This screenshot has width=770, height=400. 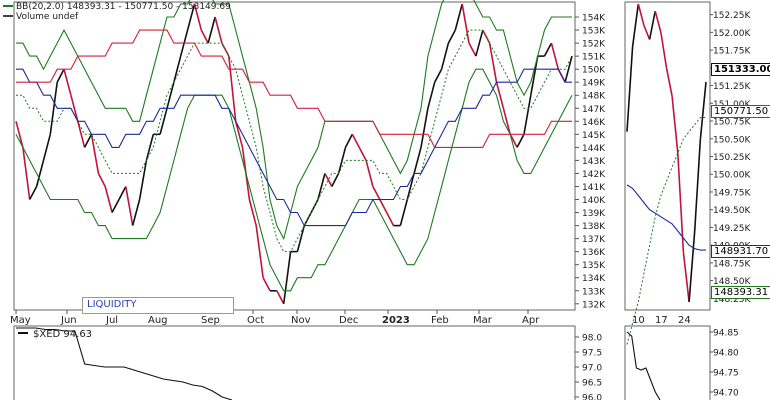 What do you see at coordinates (594, 45) in the screenshot?
I see `y-tick-label: 152K` at bounding box center [594, 45].